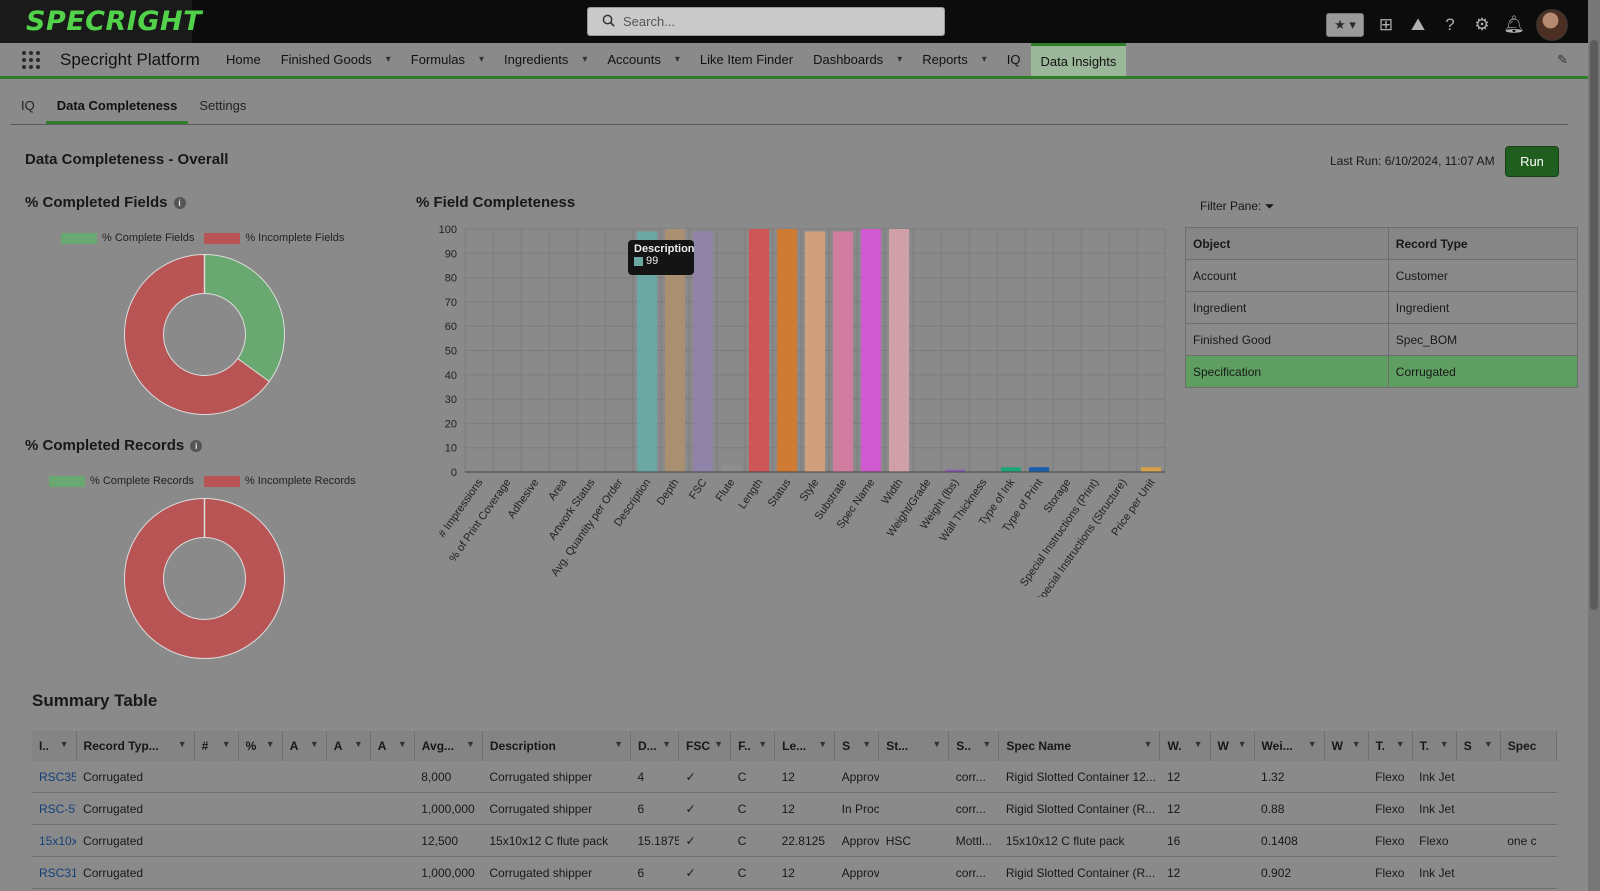 This screenshot has height=891, width=1600. Describe the element at coordinates (142, 481) in the screenshot. I see `legend-label-complete: % Complete Records` at that location.